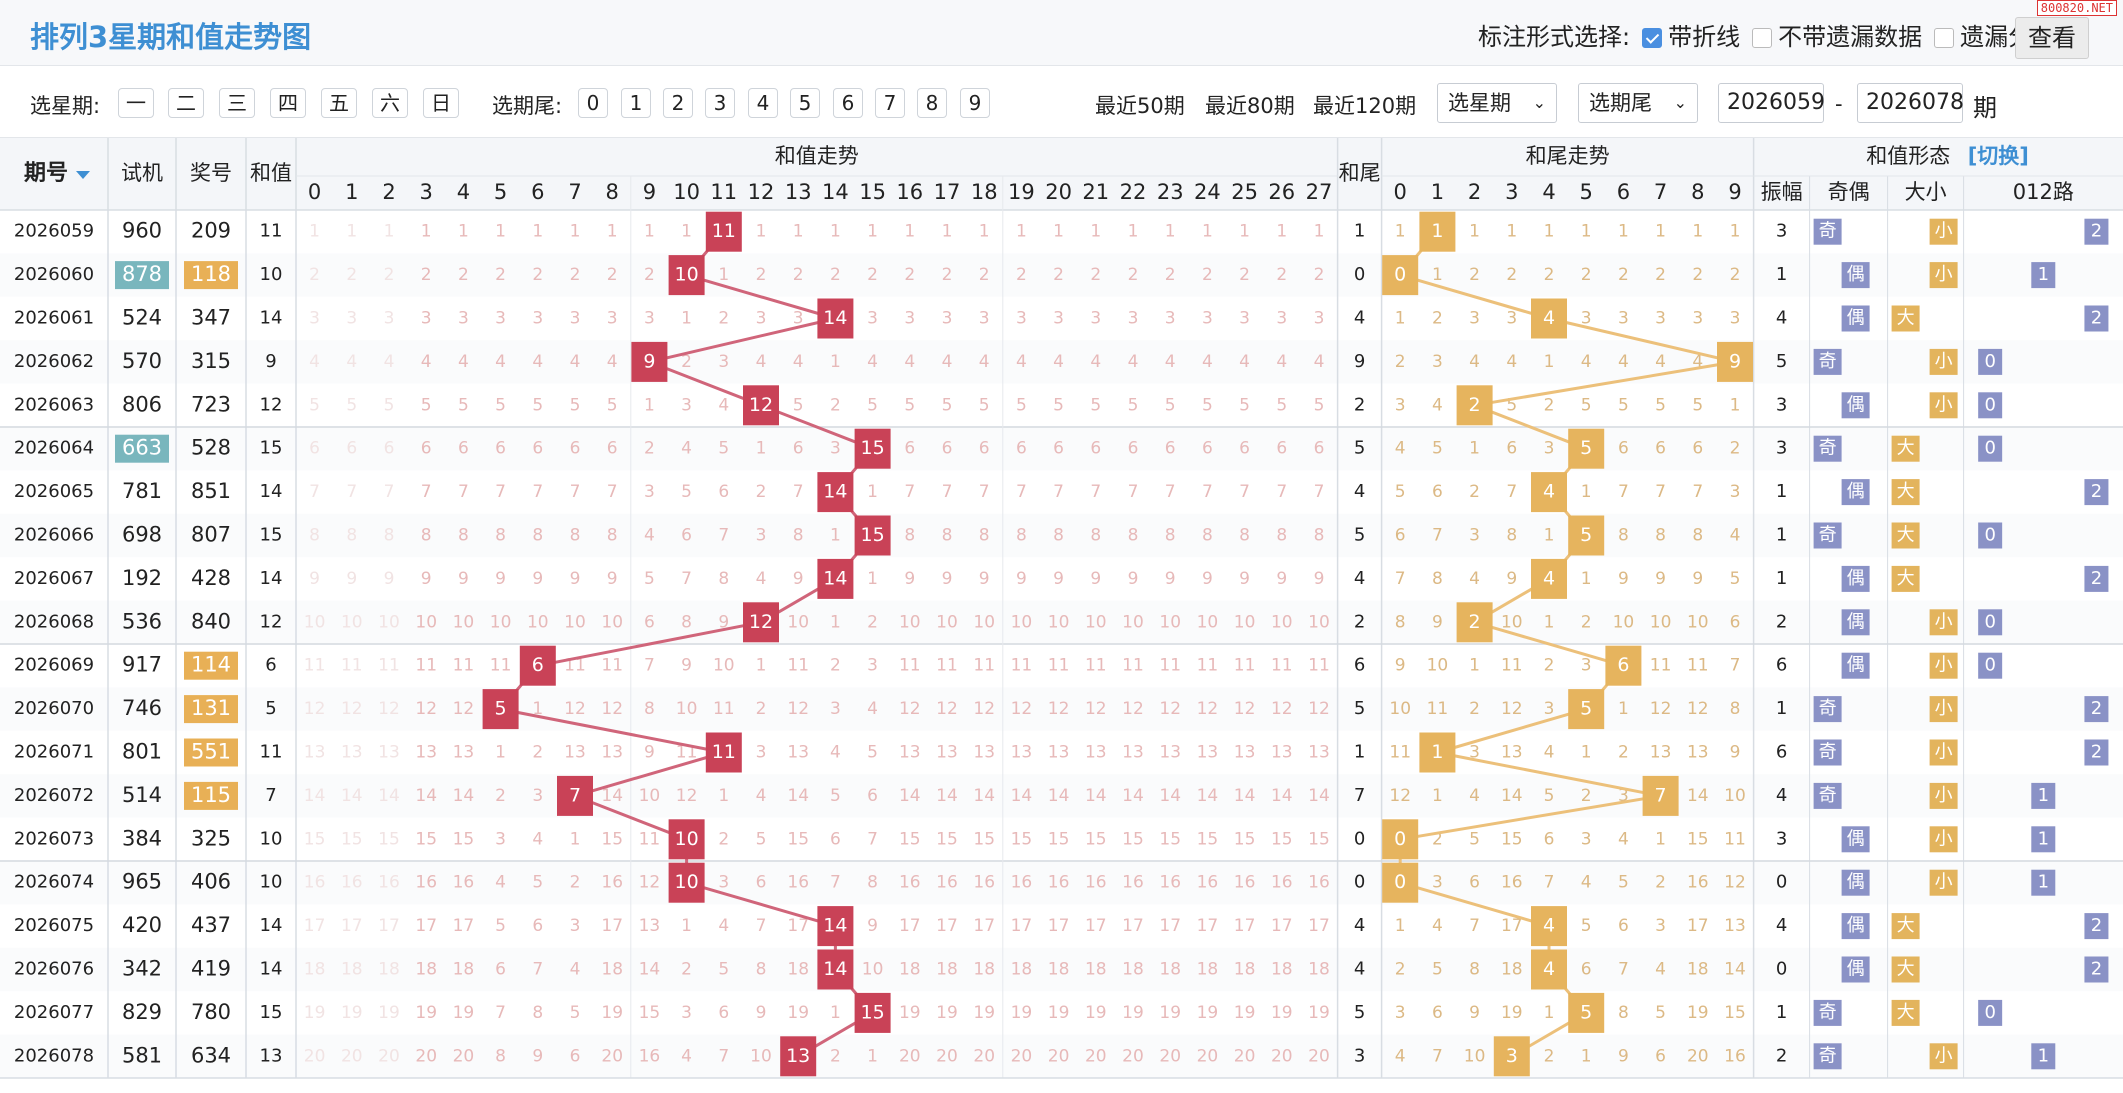 The height and width of the screenshot is (1093, 2123). Describe the element at coordinates (909, 579) in the screenshot. I see `sum-omission: 9` at that location.